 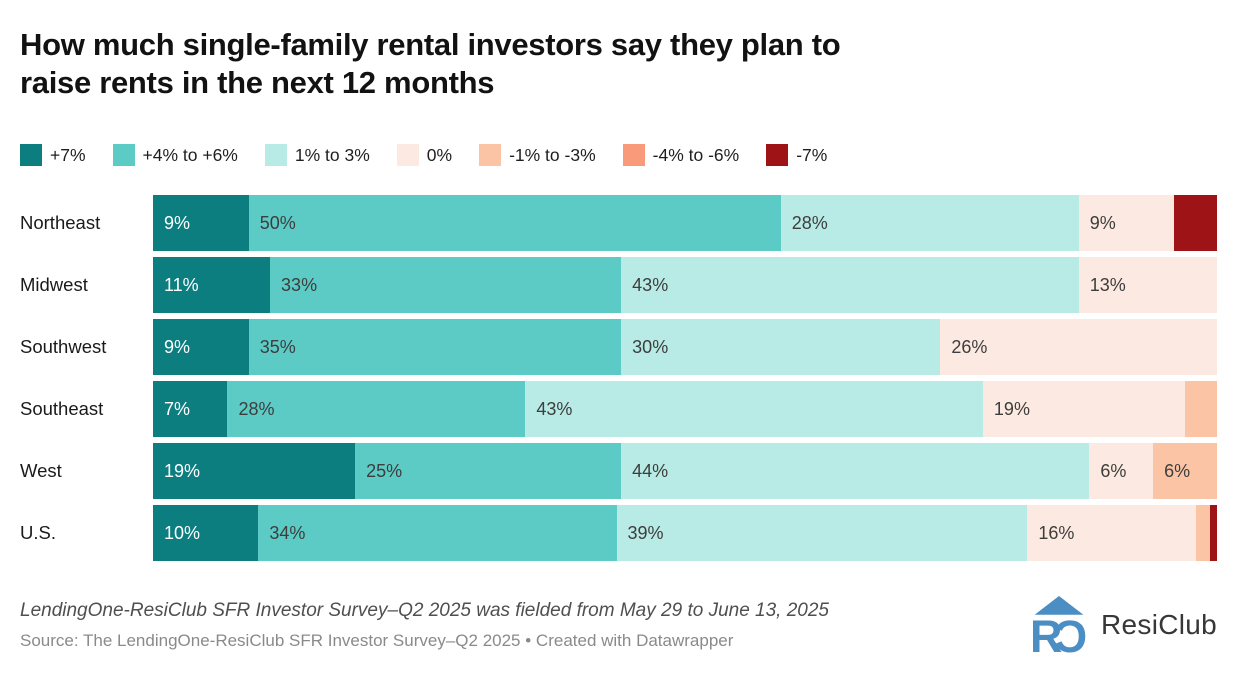 I want to click on stacked-bar: 19% 25% 44% 6% 6%, so click(x=685, y=471).